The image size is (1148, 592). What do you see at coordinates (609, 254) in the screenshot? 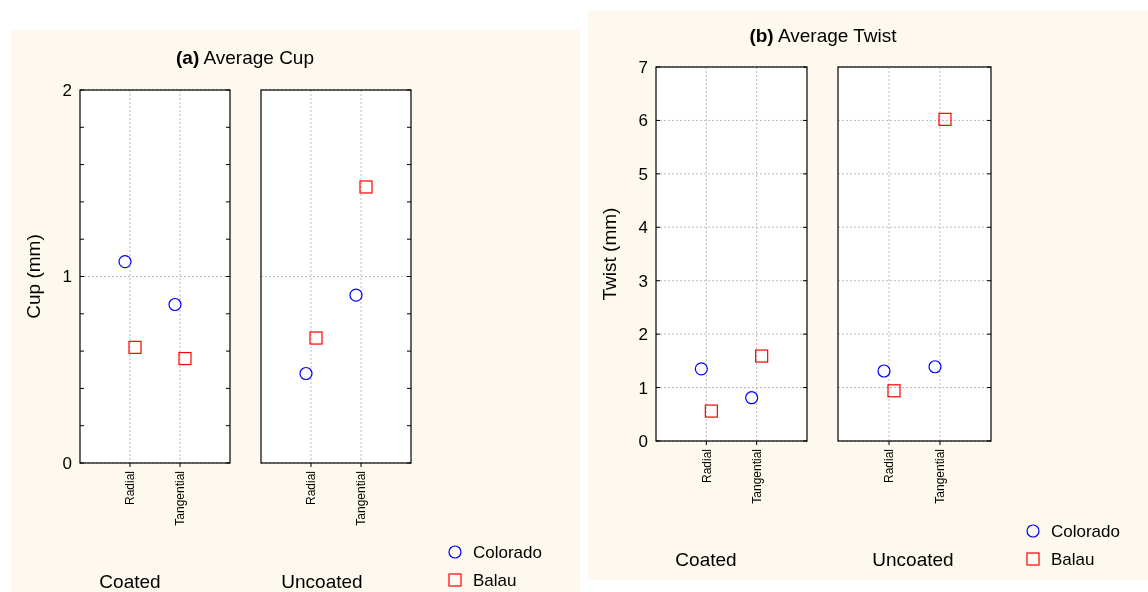
I see `y-axis-title: Twist (mm)` at bounding box center [609, 254].